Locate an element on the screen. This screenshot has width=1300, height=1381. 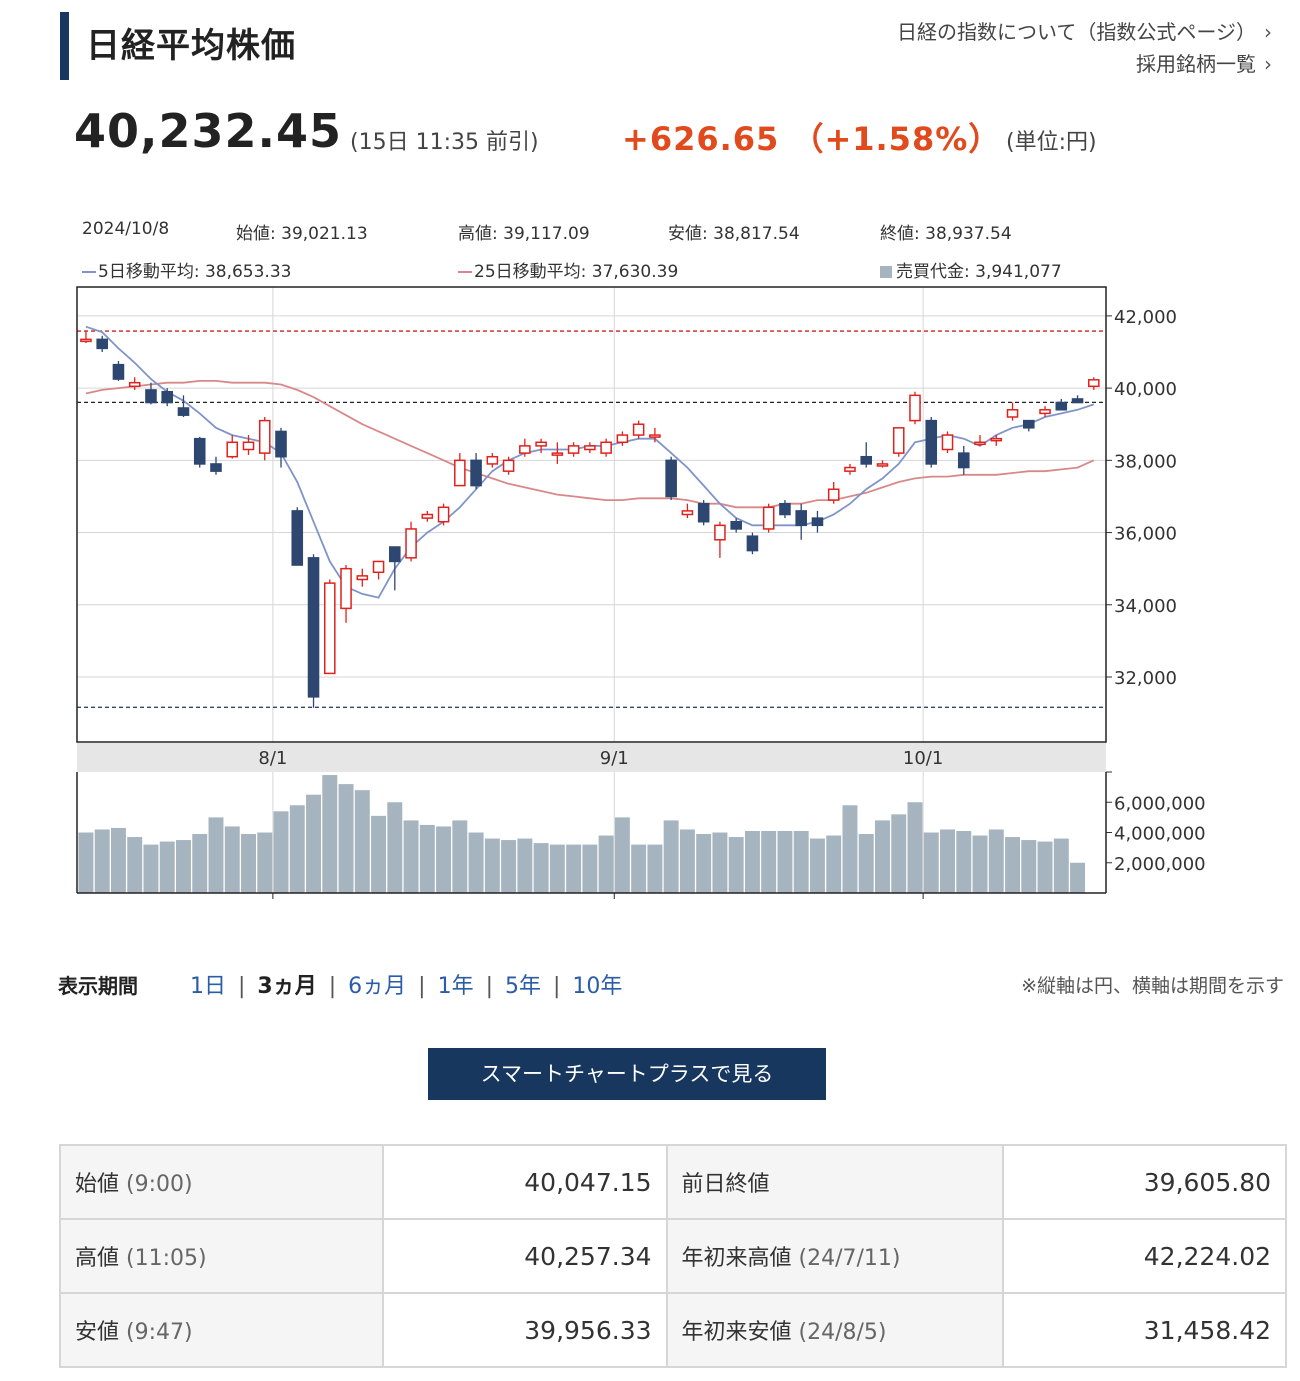
volume-tick-label: 2,000,000 is located at coordinates (1160, 864).